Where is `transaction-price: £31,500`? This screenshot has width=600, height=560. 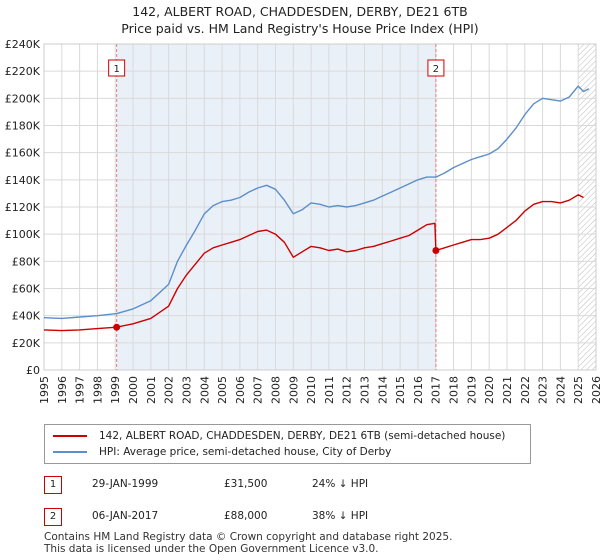
transaction-price: £31,500 is located at coordinates (246, 484).